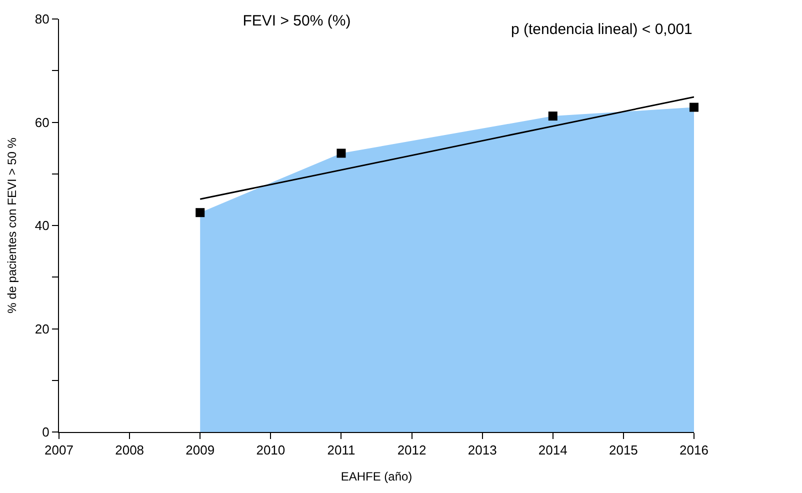 This screenshot has height=493, width=802. What do you see at coordinates (482, 450) in the screenshot?
I see `x-tick-label: 2013` at bounding box center [482, 450].